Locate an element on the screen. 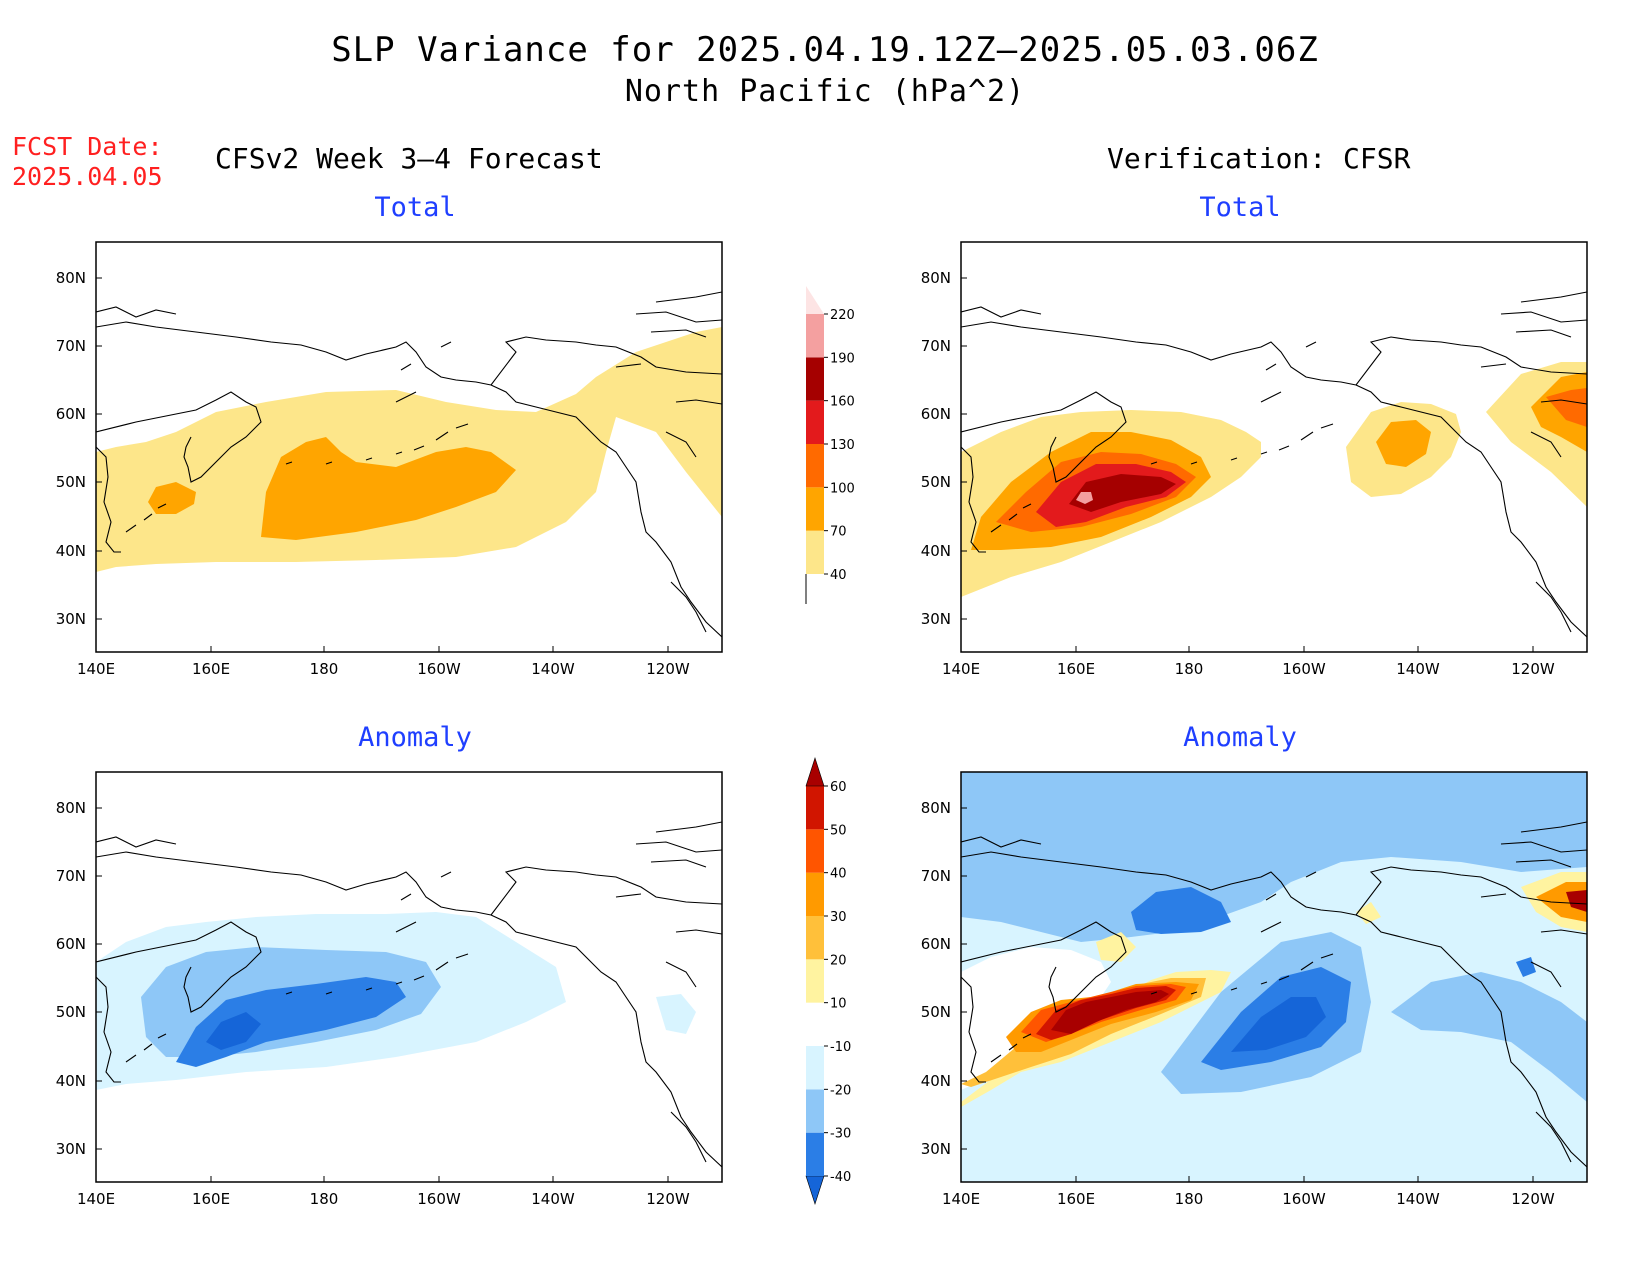  forecast-column-title: CFSv2 Week 3—4 Forecast is located at coordinates (409, 158).